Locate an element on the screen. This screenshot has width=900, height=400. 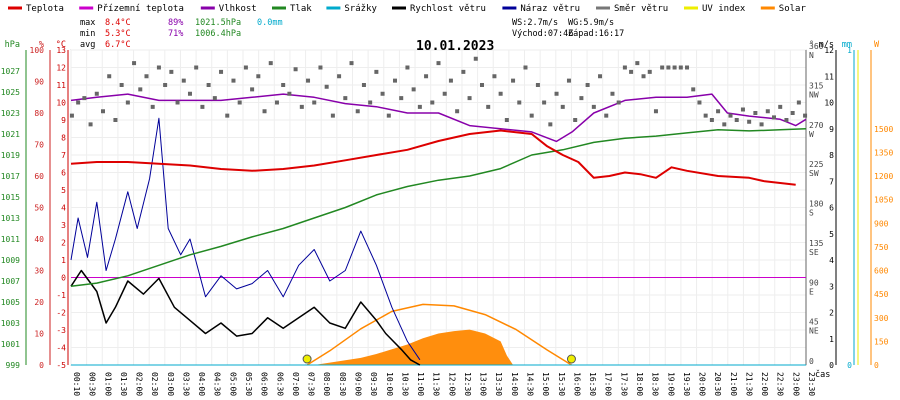
x-tick-label: 12:00 is located at coordinates (451, 384).